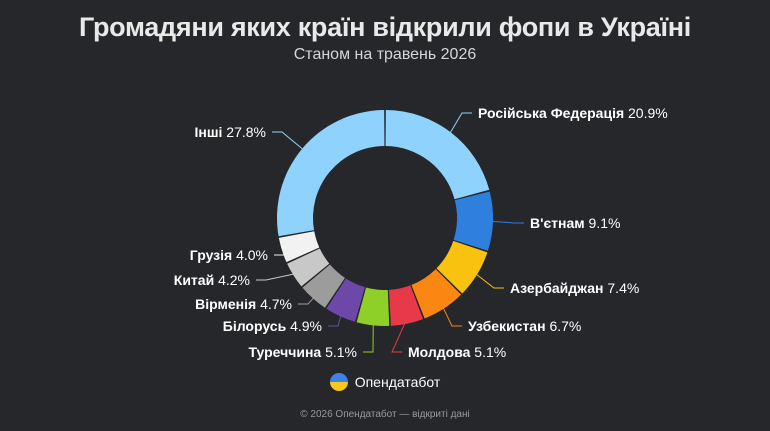 This screenshot has height=431, width=770. I want to click on brand: Опендатабот, so click(385, 382).